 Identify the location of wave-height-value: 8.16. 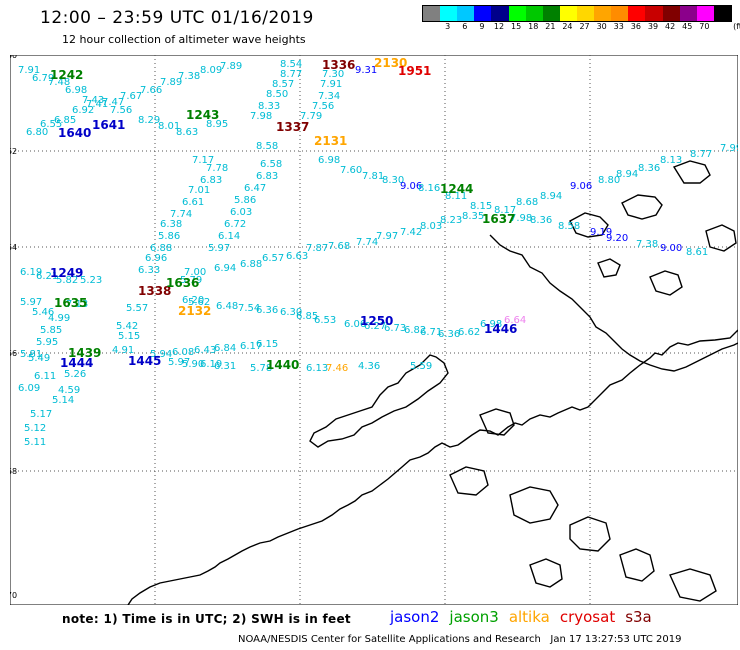
(429, 188).